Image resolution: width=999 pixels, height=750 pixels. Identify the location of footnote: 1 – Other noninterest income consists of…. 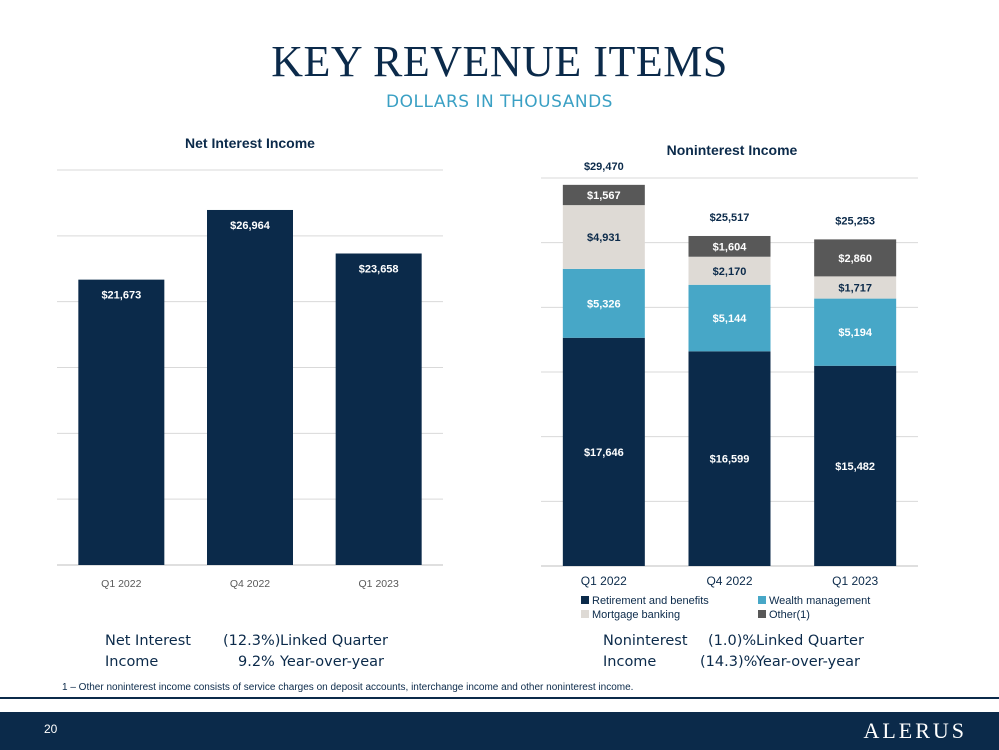
(348, 687).